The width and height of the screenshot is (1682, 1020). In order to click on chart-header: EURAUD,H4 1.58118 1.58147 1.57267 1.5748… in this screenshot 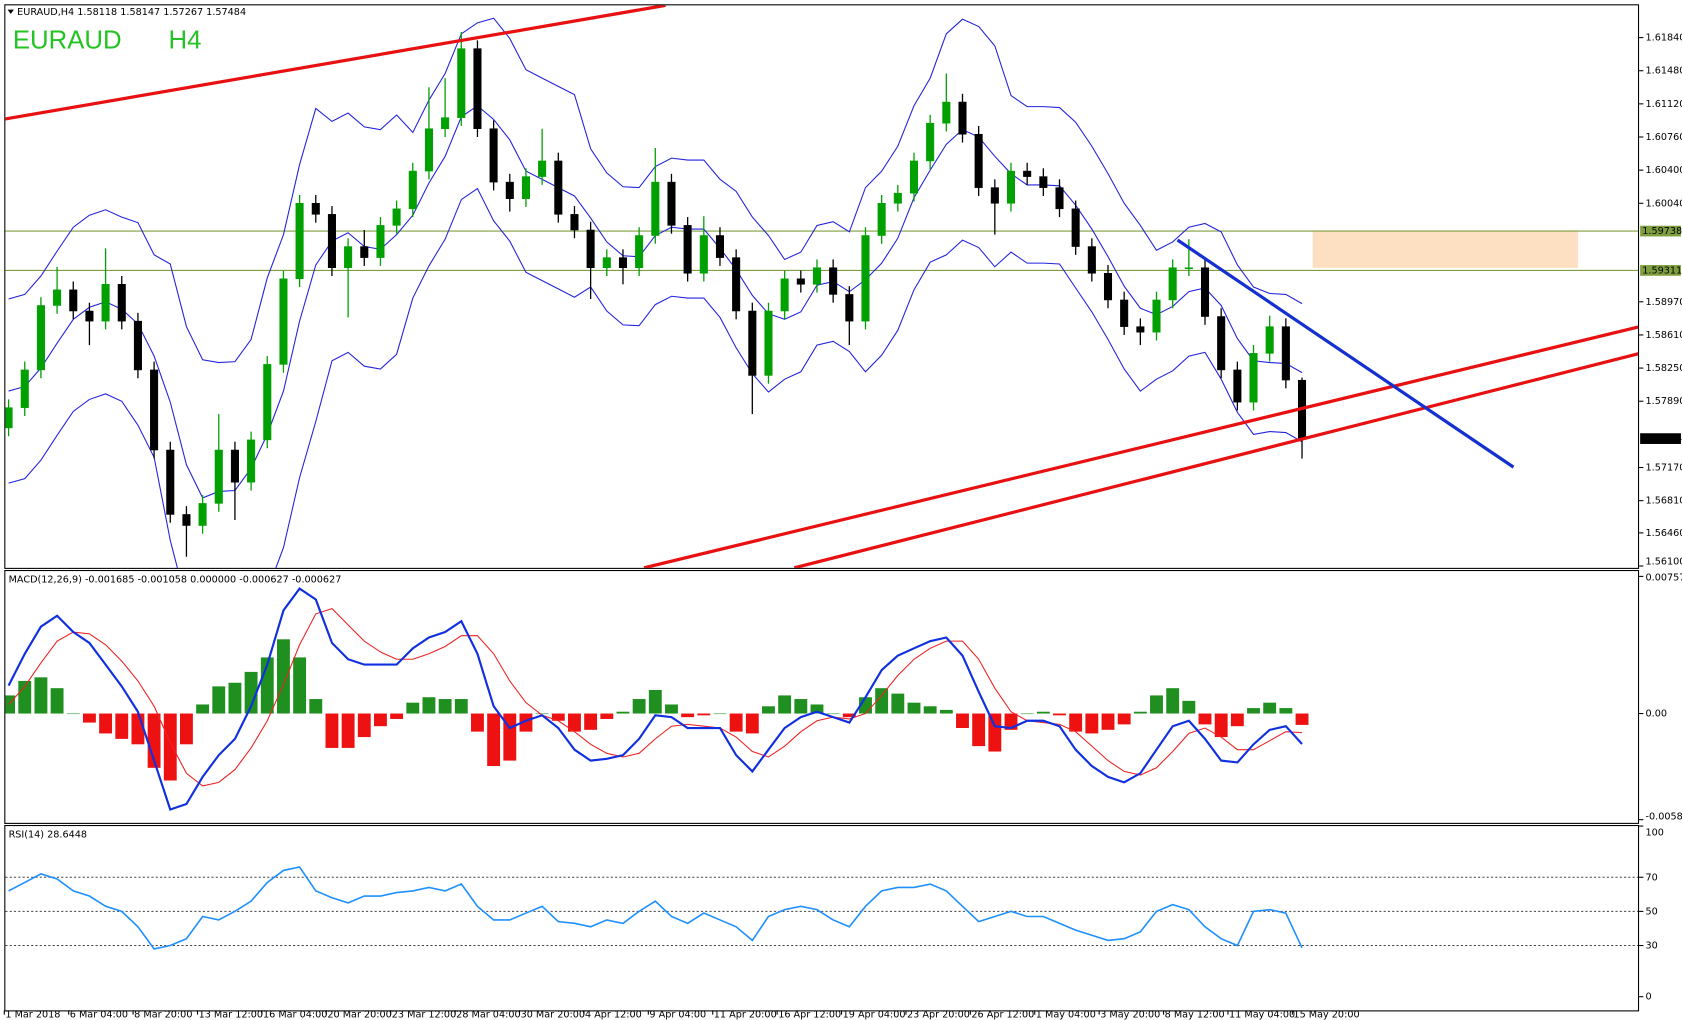, I will do `click(131, 12)`.